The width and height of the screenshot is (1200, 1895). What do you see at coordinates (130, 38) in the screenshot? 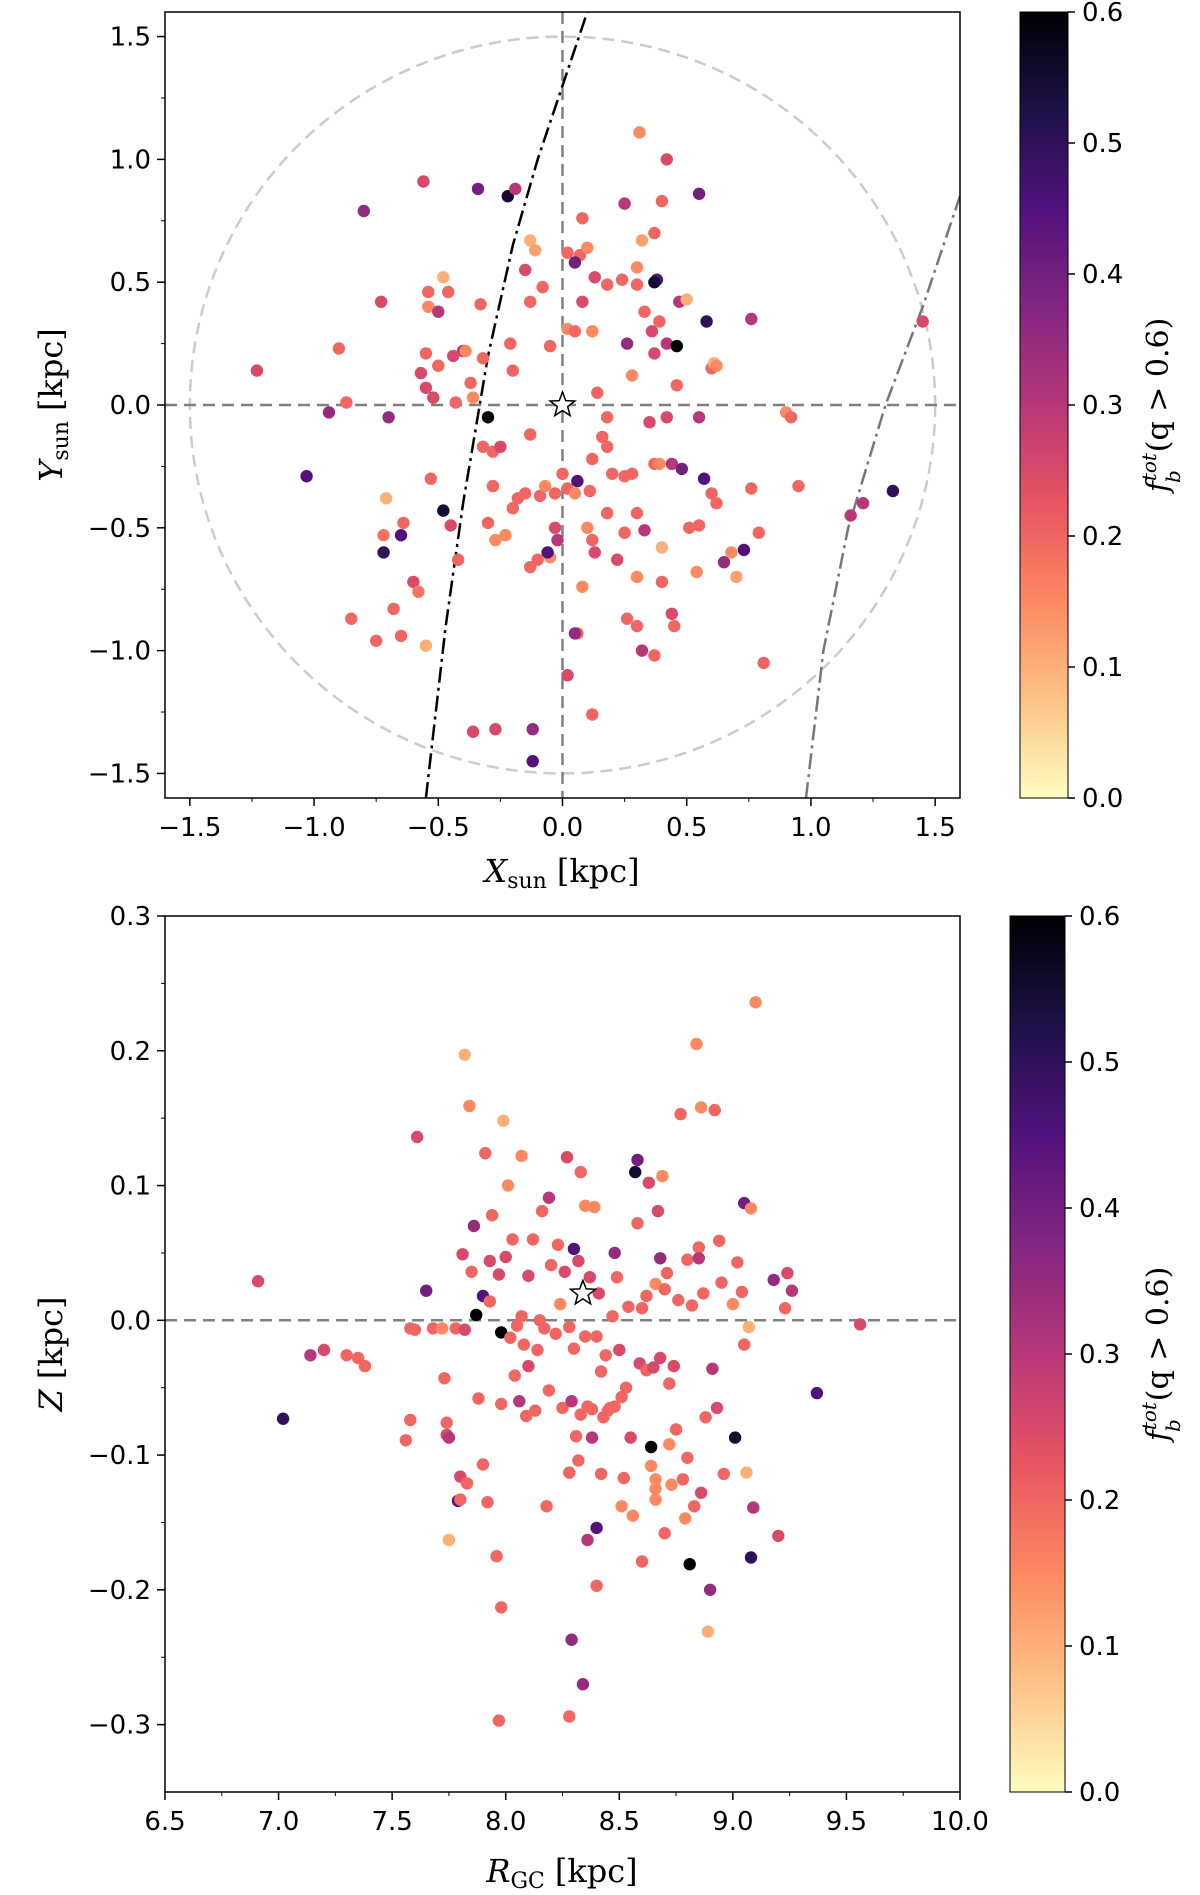
I see `y-tick-label: 1.5` at bounding box center [130, 38].